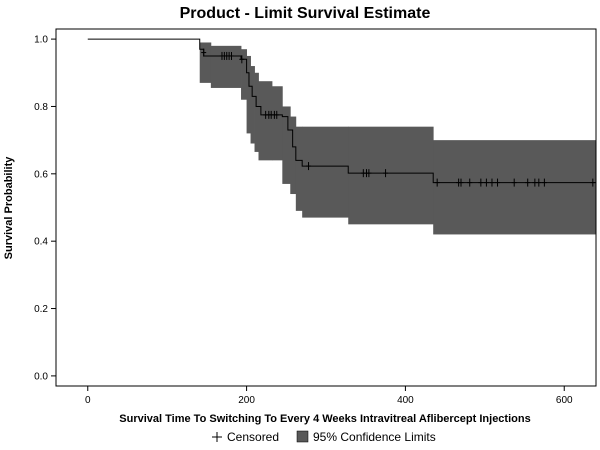 This screenshot has height=450, width=600. Describe the element at coordinates (41, 376) in the screenshot. I see `y-tick-label: 0.0` at that location.